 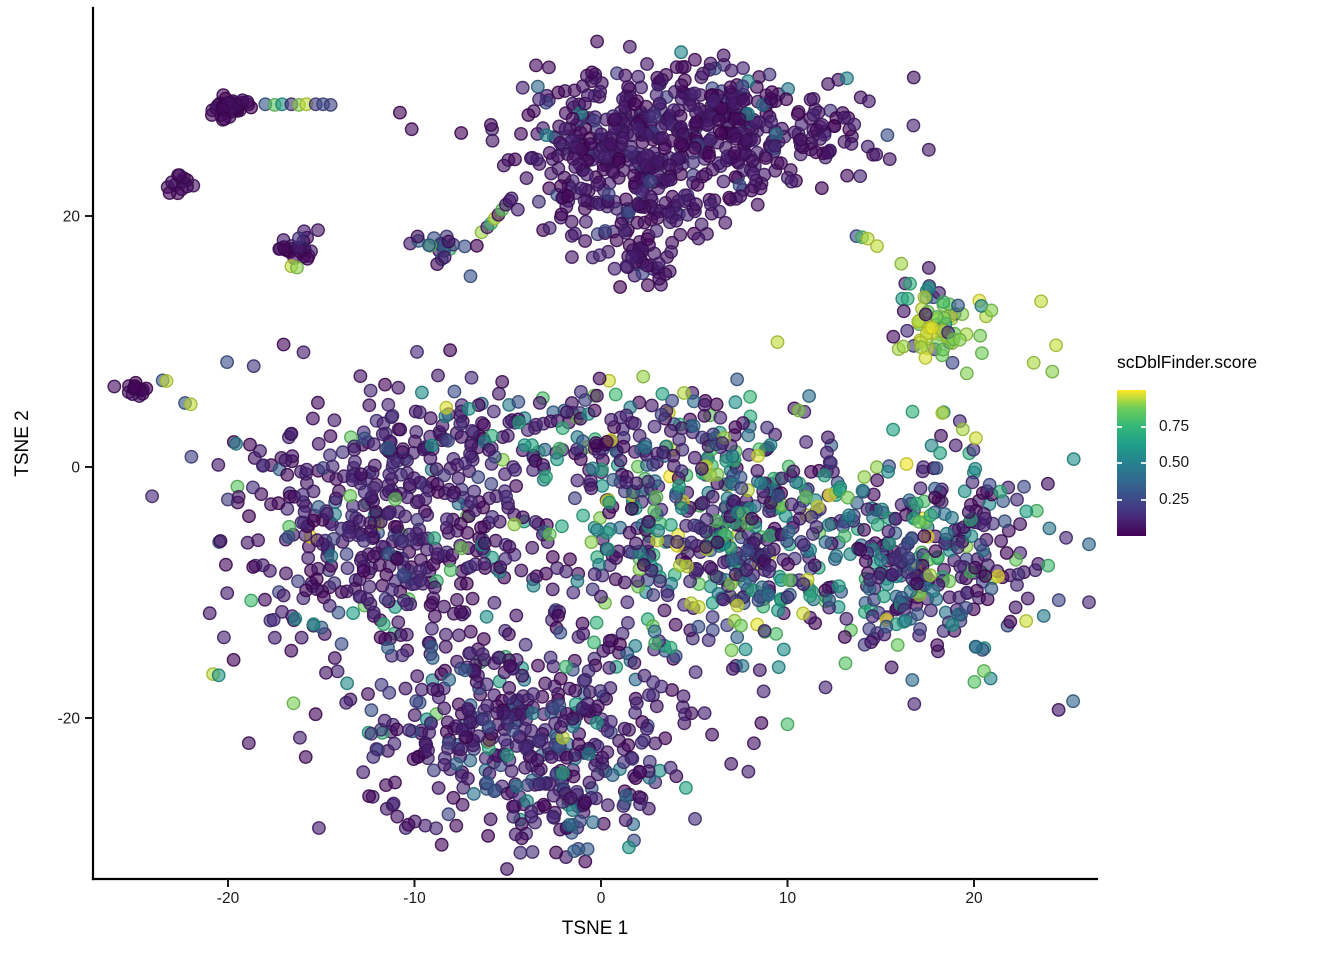 I want to click on colorbar-tick-label: 0.50, so click(x=1174, y=462).